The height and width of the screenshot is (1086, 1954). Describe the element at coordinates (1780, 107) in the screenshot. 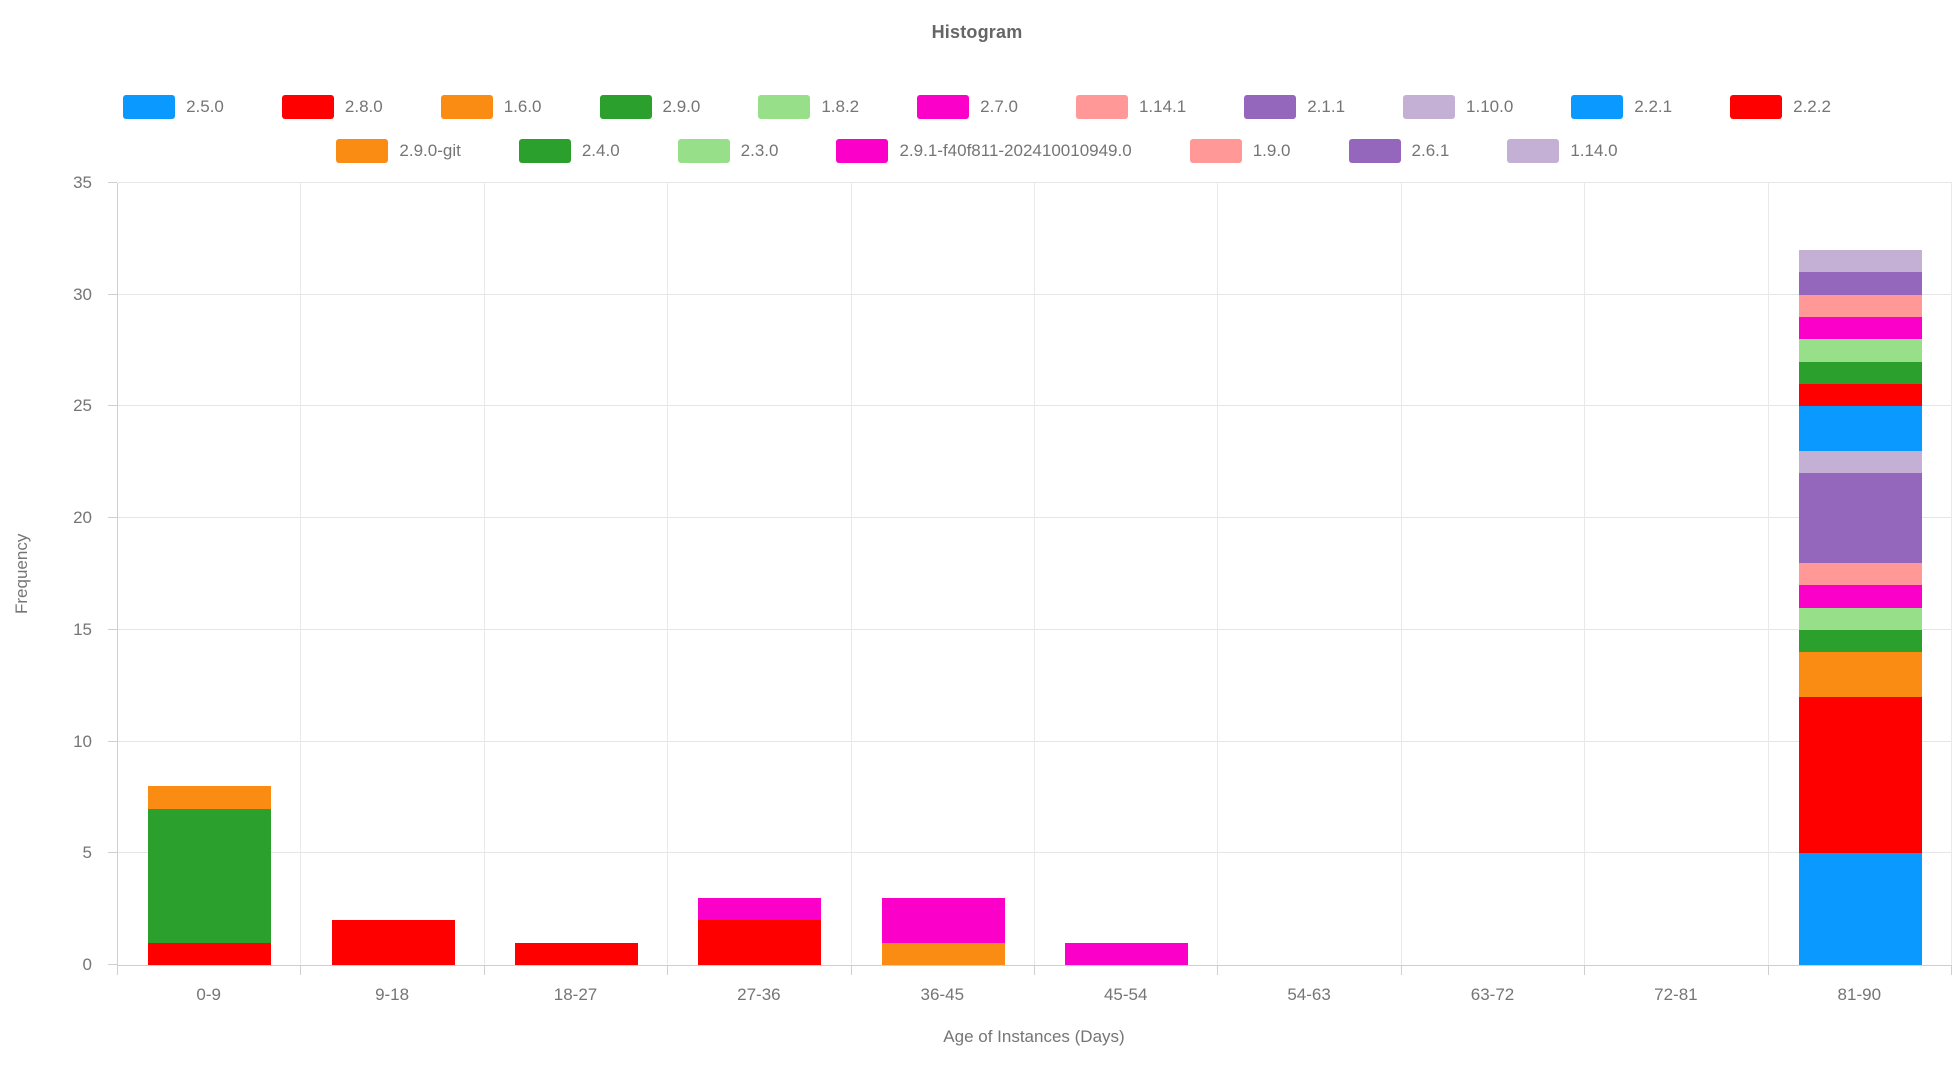

I see `legend-item-2.2.2: 2.2.2` at that location.